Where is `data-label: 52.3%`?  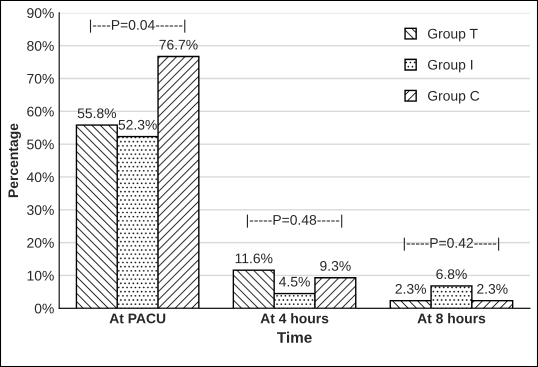 data-label: 52.3% is located at coordinates (137, 125).